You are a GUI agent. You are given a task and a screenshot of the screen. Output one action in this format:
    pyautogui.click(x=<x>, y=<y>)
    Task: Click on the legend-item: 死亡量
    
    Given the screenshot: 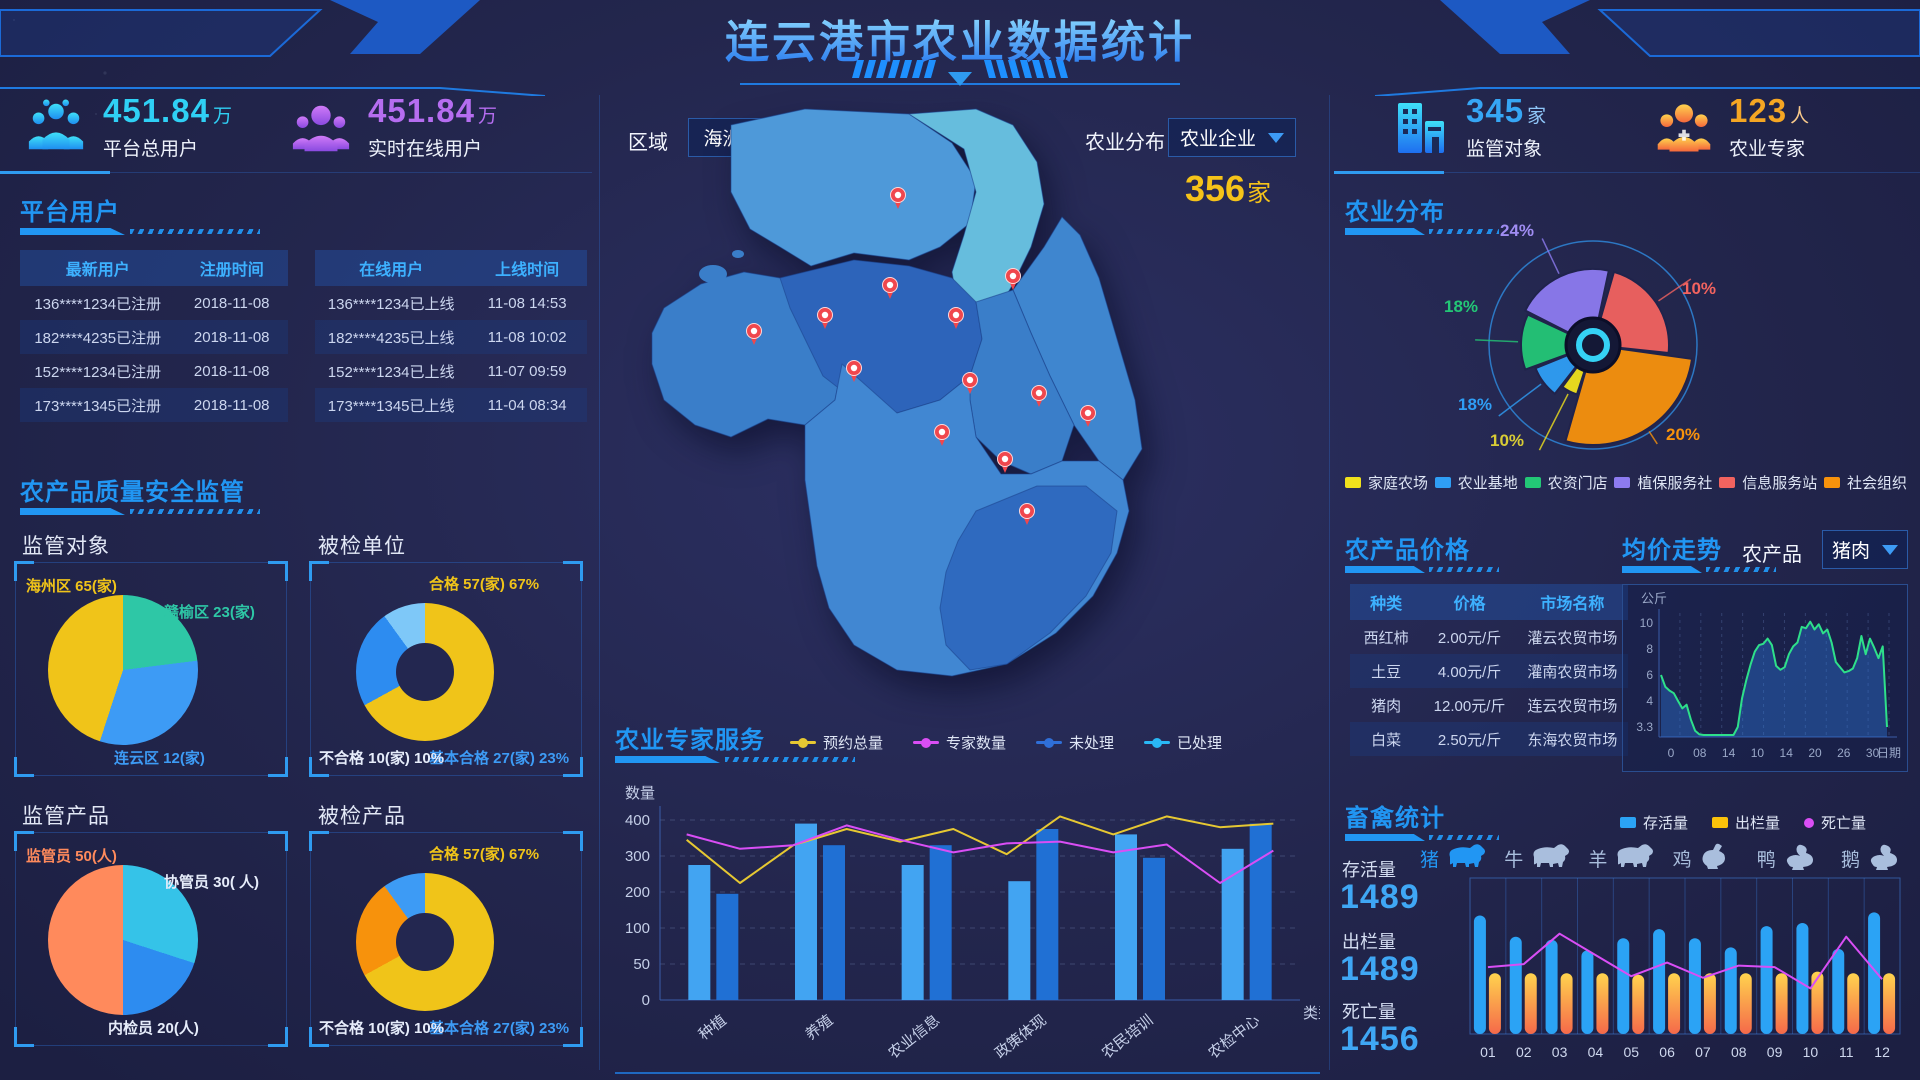 What is the action you would take?
    pyautogui.click(x=1835, y=822)
    